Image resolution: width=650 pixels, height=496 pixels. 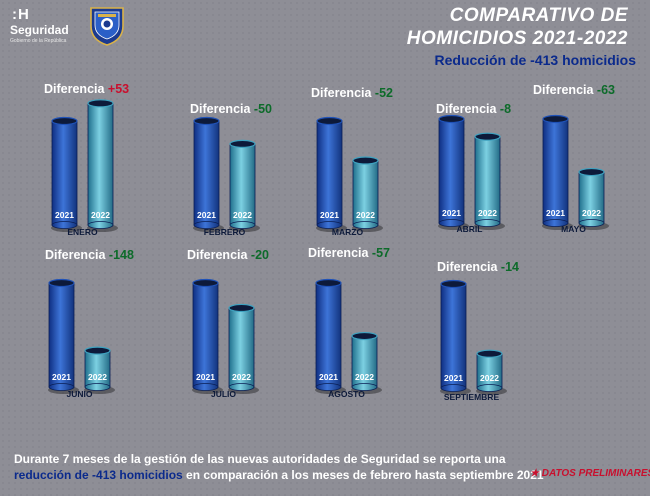 I want to click on month-label-enero: ENERO, so click(x=82, y=232).